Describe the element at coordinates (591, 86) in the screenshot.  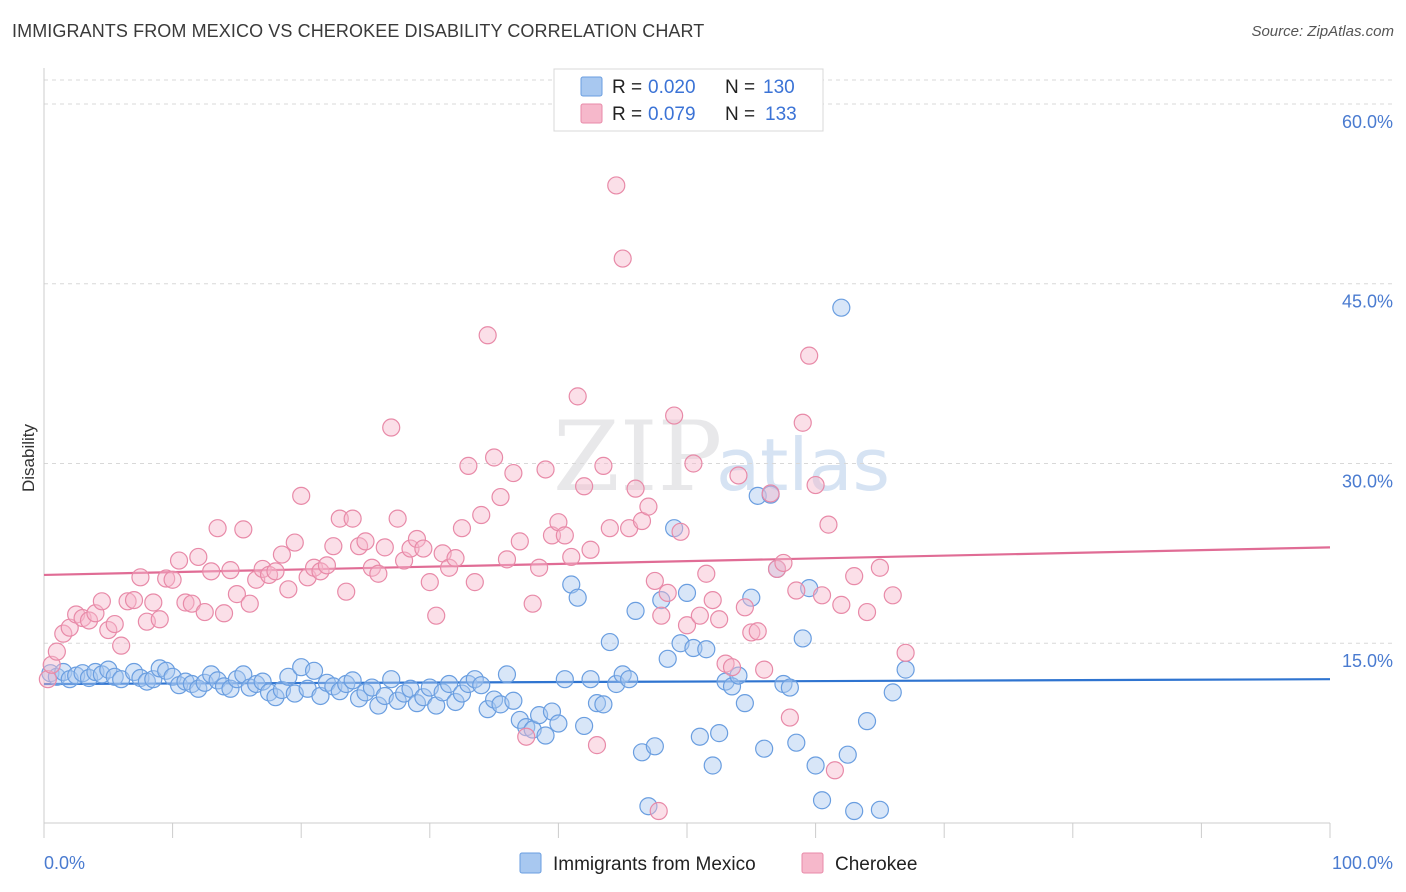
I see `legend-swatch-blue` at that location.